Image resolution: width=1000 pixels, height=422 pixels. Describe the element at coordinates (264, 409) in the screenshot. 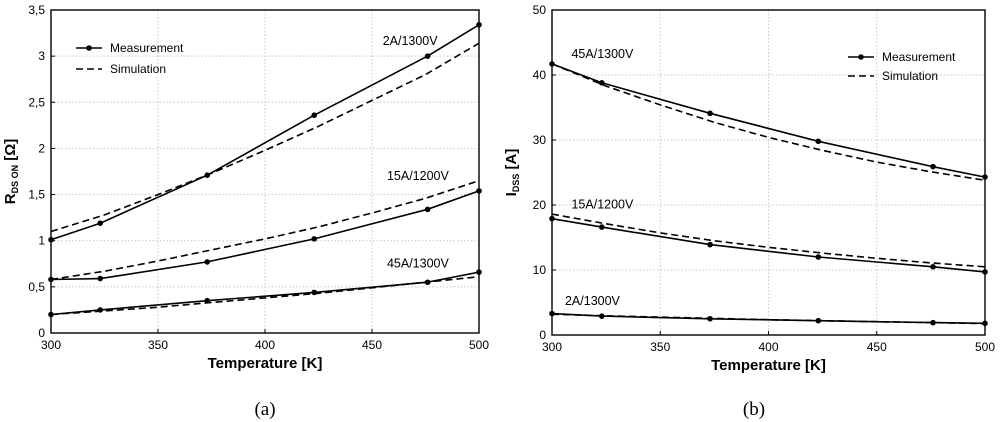

I see `panel-caption: (a)` at that location.